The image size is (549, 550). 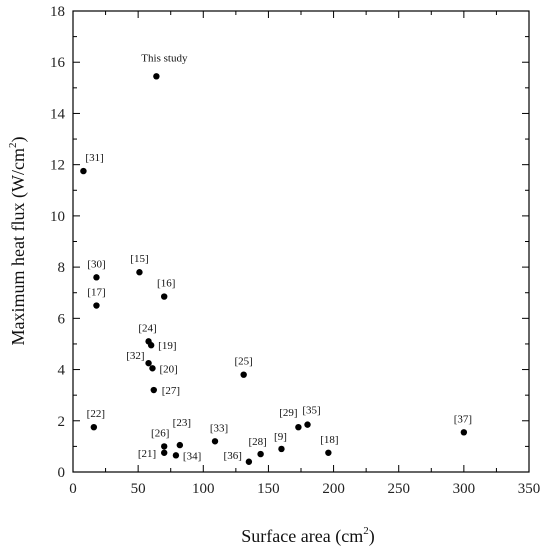 I want to click on data-point-label: [29], so click(x=288, y=413).